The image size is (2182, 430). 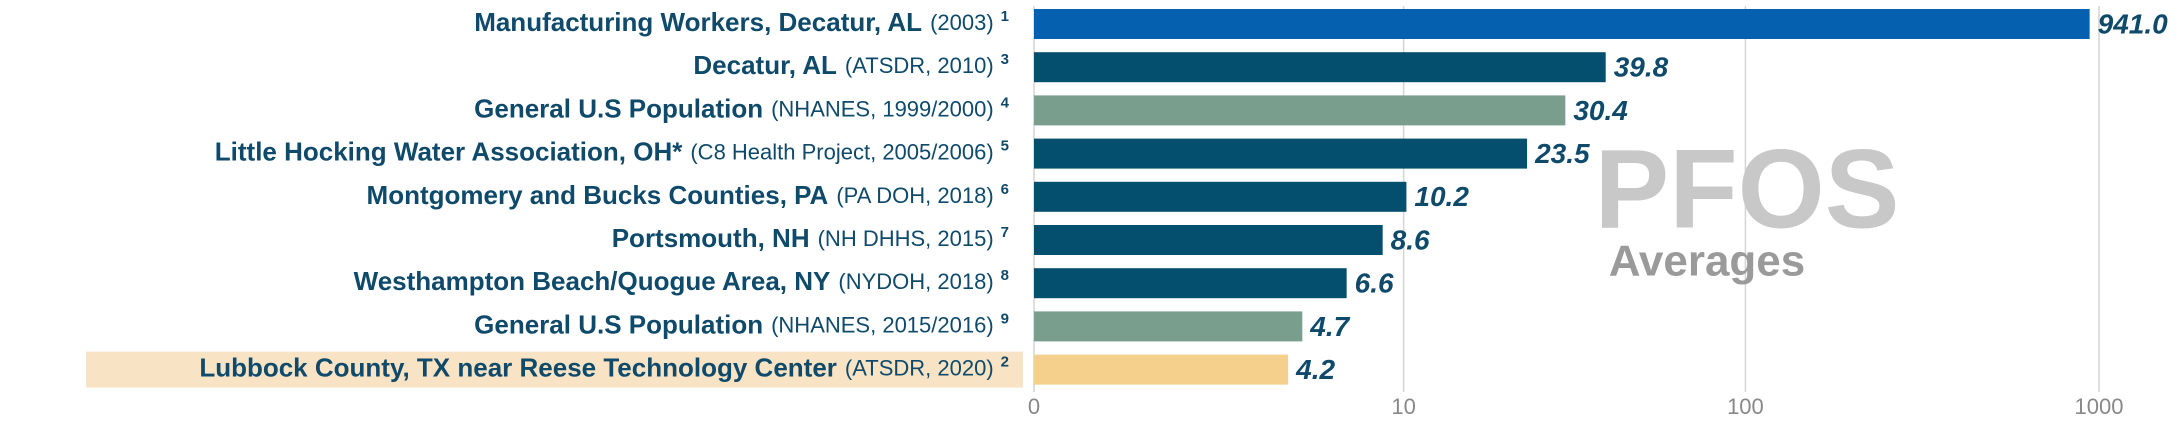 I want to click on value-label: 4.7, so click(x=1329, y=326).